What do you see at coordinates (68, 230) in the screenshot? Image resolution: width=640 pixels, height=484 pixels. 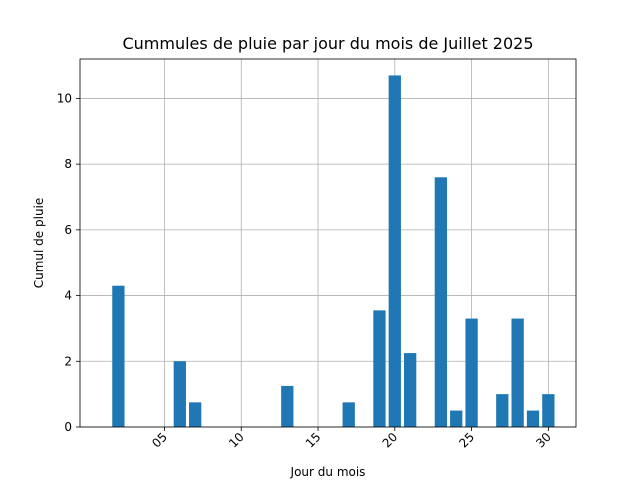 I see `y-tick-label-3: 6` at bounding box center [68, 230].